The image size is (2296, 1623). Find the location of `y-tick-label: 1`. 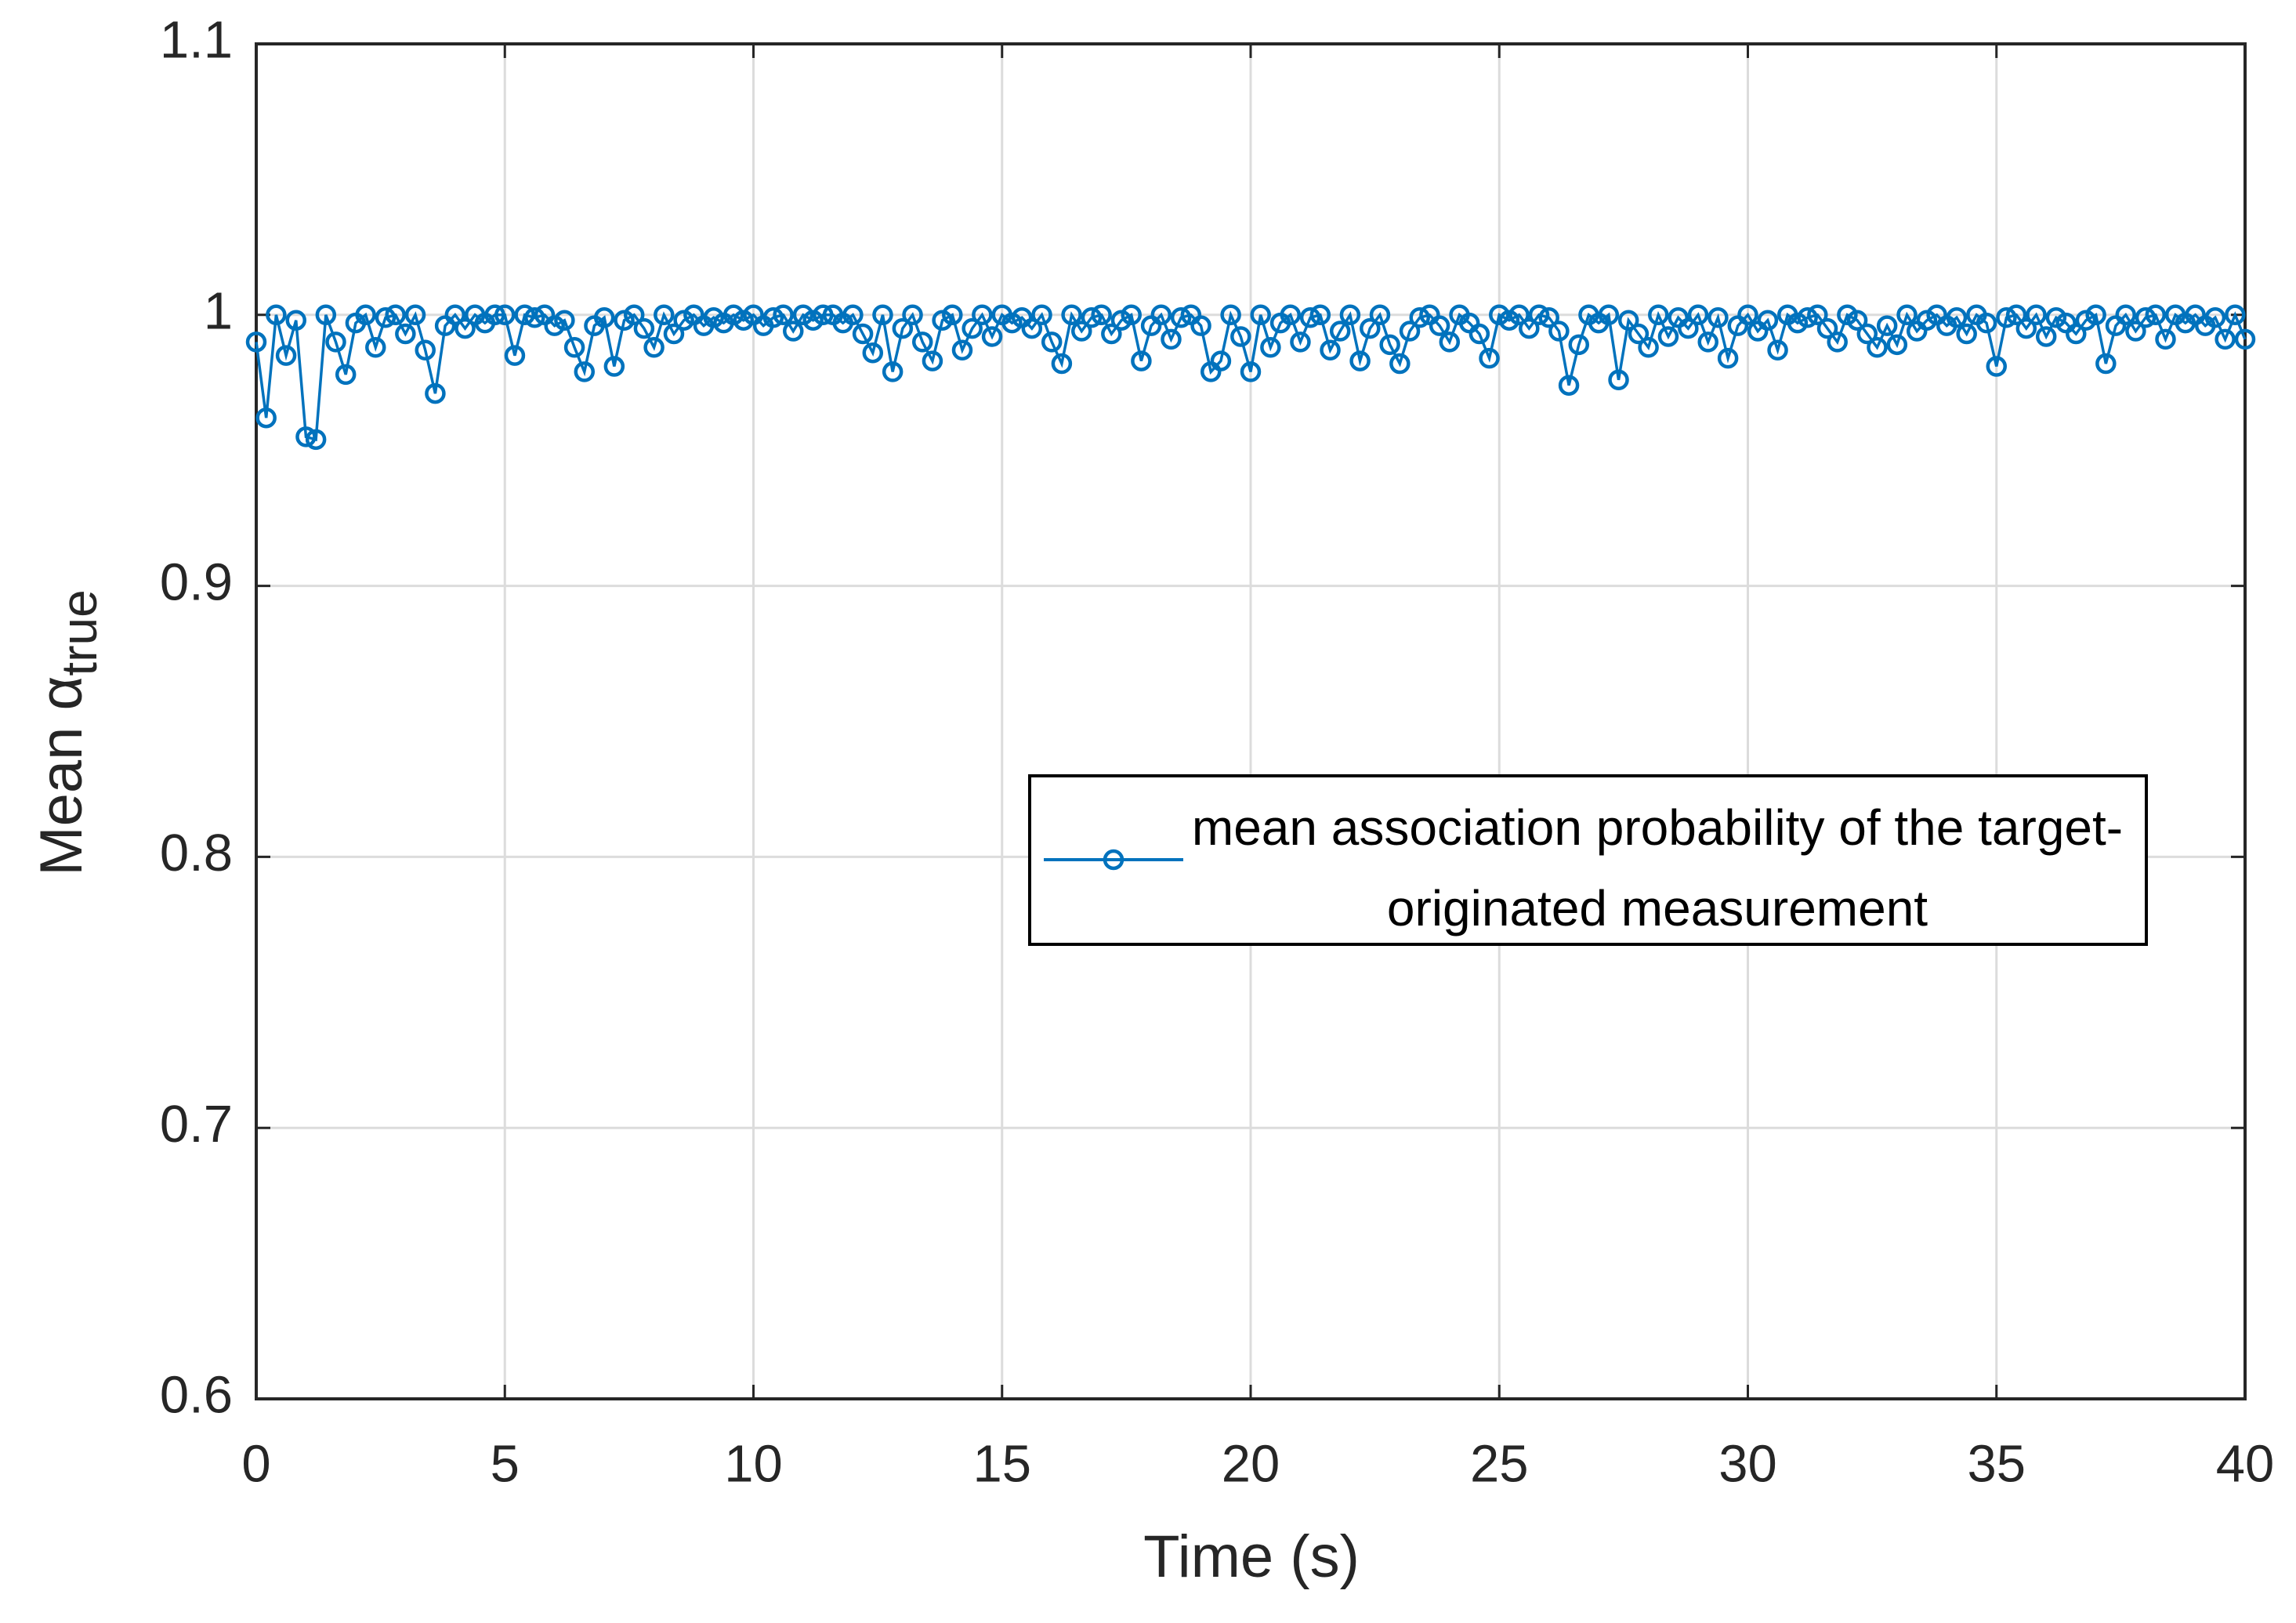

y-tick-label: 1 is located at coordinates (218, 311).